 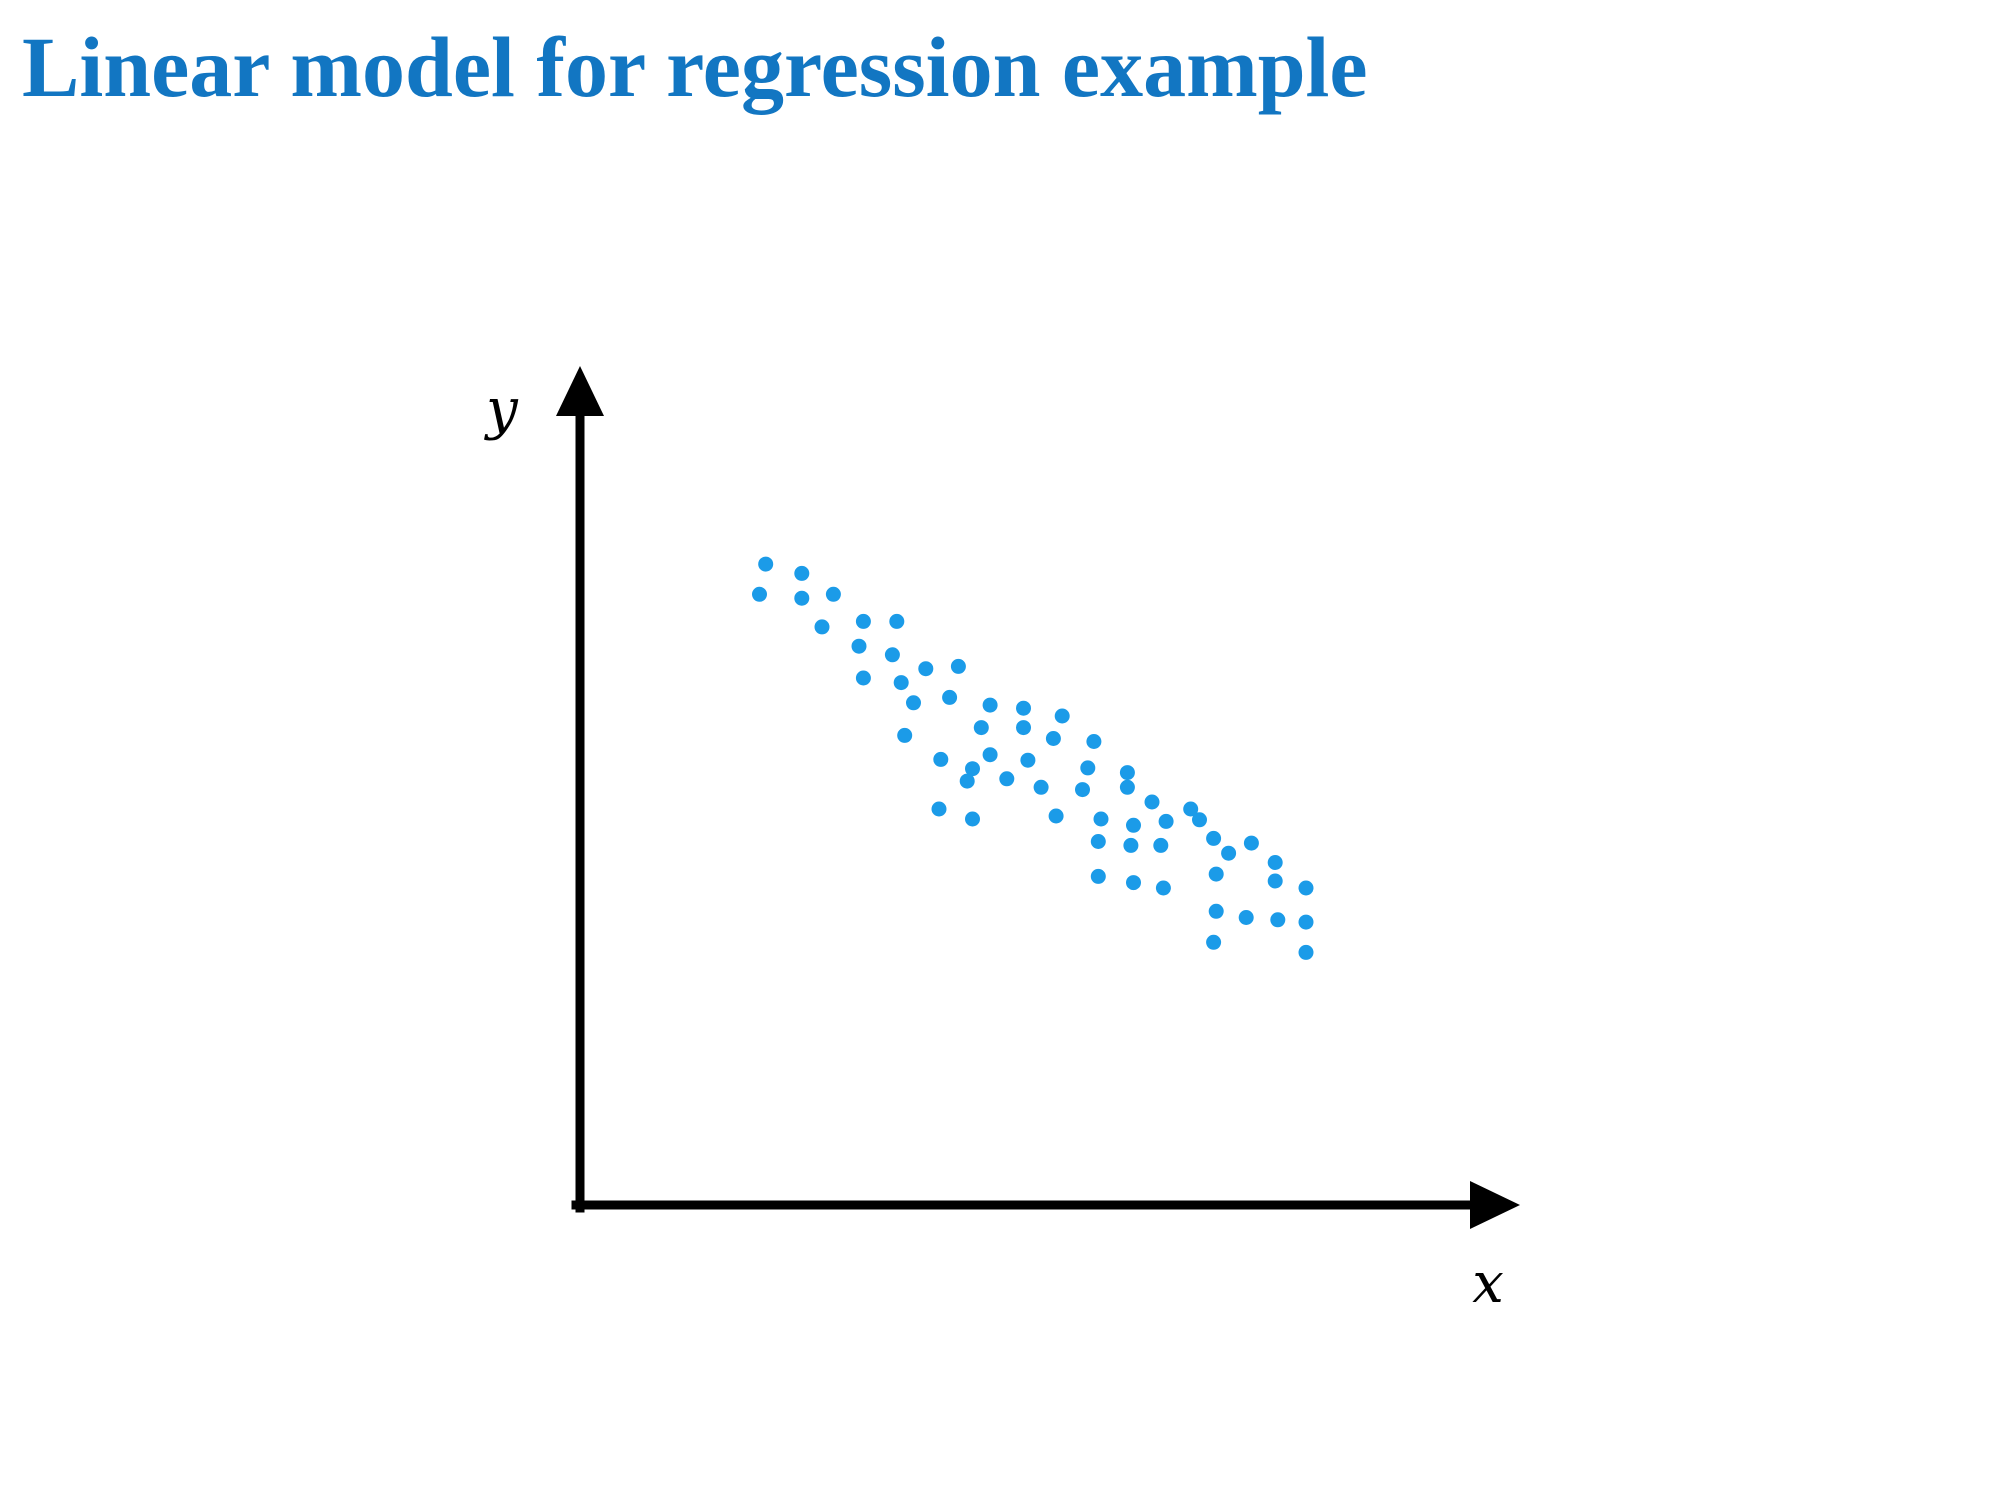 What do you see at coordinates (1488, 1283) in the screenshot?
I see `x-axis-label: x` at bounding box center [1488, 1283].